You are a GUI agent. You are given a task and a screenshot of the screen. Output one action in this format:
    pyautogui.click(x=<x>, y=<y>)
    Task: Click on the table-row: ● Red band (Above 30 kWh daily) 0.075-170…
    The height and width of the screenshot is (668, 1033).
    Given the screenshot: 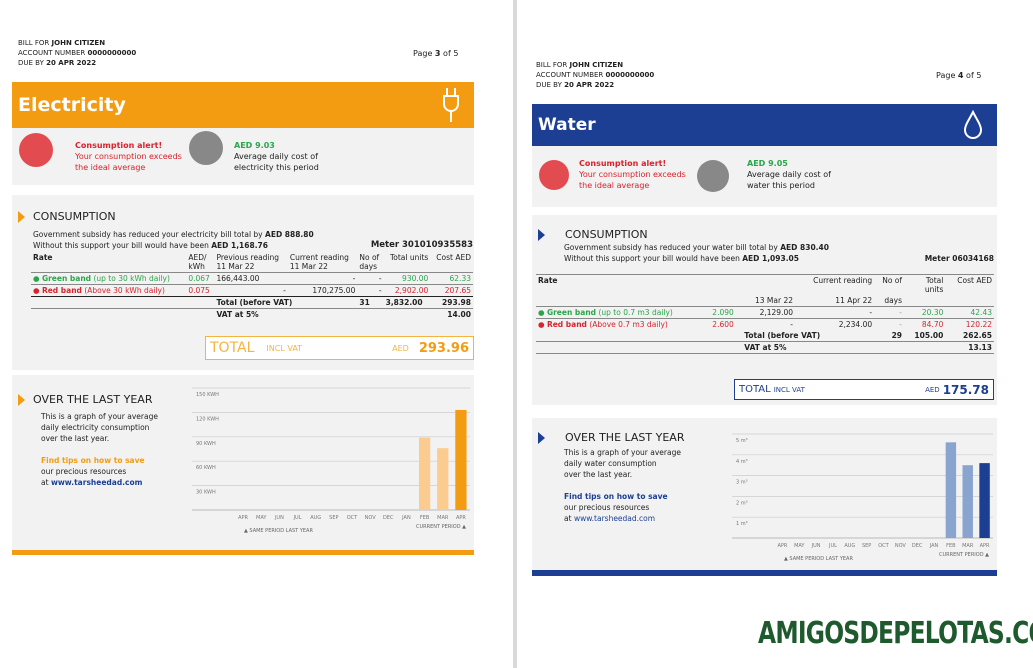 What is the action you would take?
    pyautogui.click(x=252, y=291)
    